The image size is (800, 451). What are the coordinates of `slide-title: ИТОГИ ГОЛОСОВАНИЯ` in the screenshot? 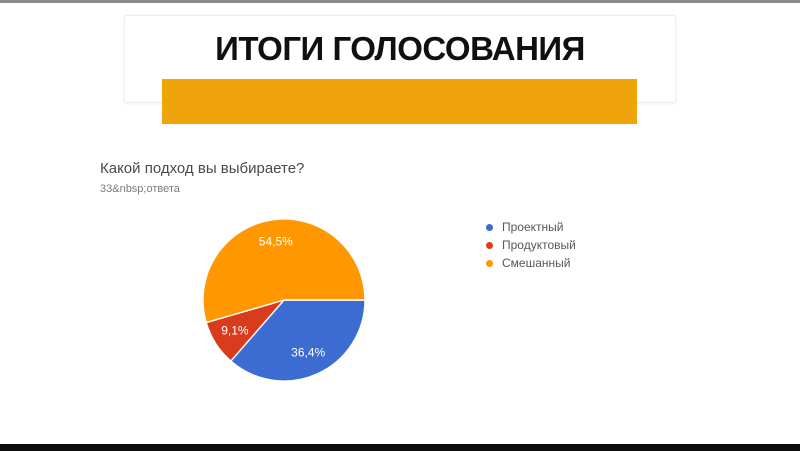 It's located at (400, 48).